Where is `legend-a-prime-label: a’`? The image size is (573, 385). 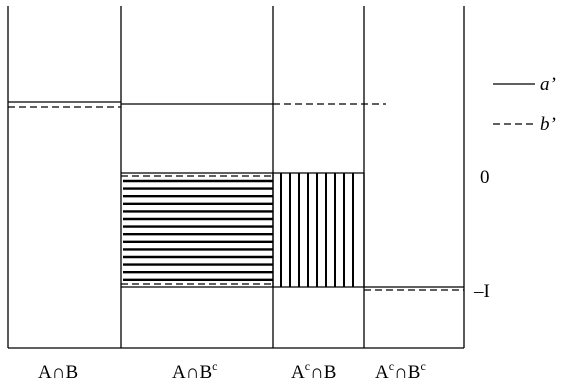
legend-a-prime-label: a’ is located at coordinates (548, 84).